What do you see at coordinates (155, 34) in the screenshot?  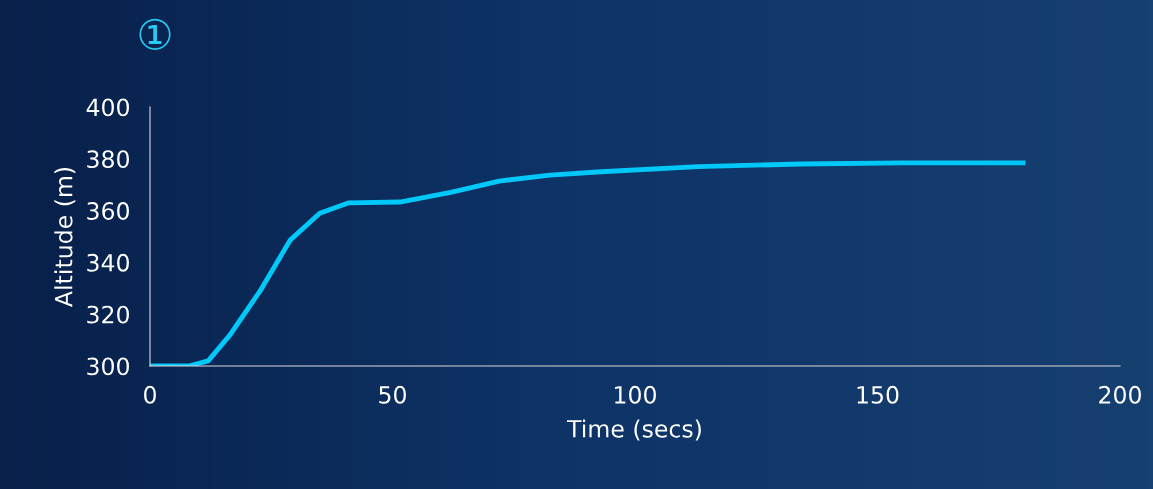 I see `text: ①` at bounding box center [155, 34].